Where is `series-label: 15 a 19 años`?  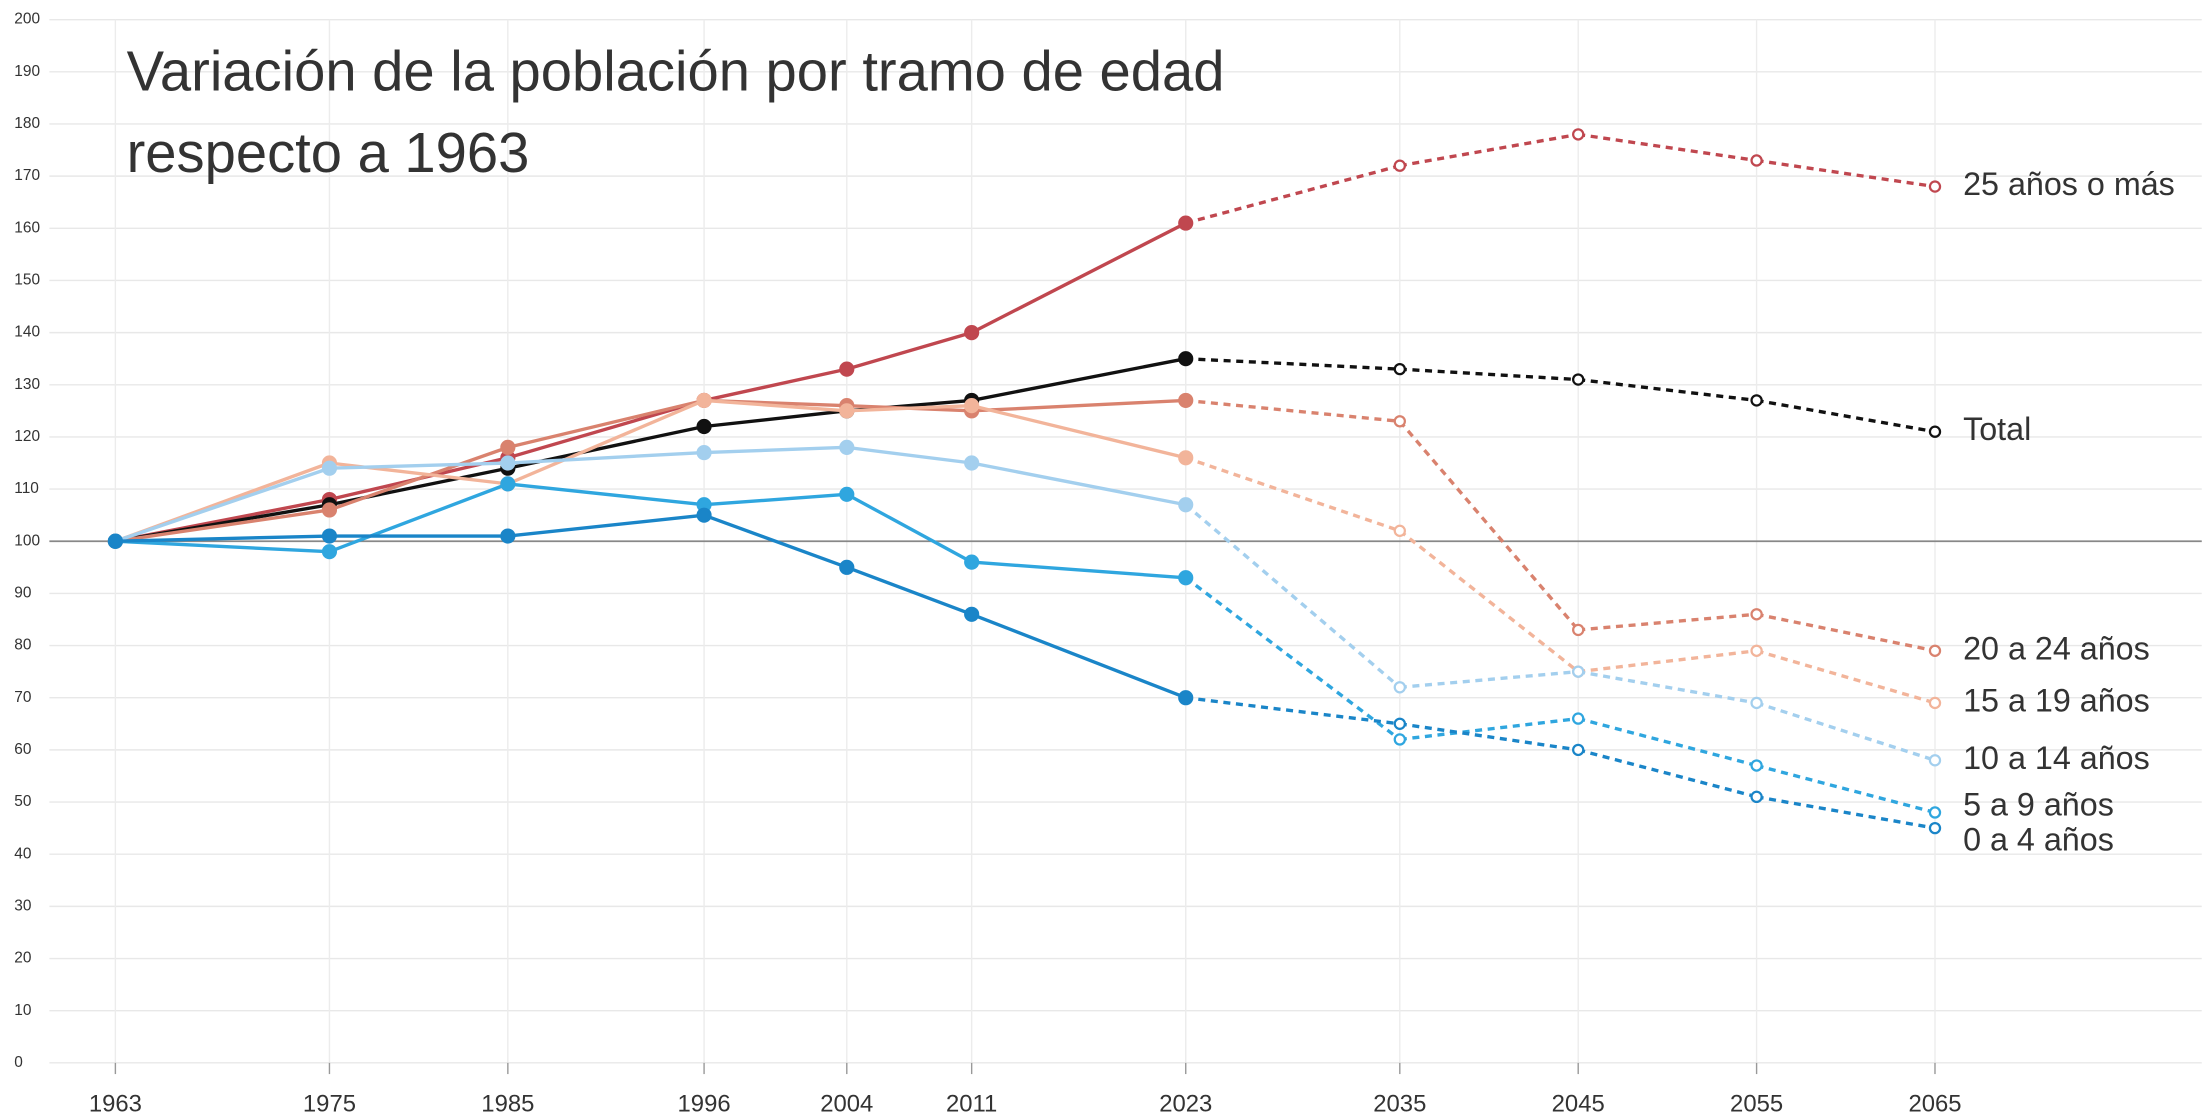
series-label: 15 a 19 años is located at coordinates (2056, 700).